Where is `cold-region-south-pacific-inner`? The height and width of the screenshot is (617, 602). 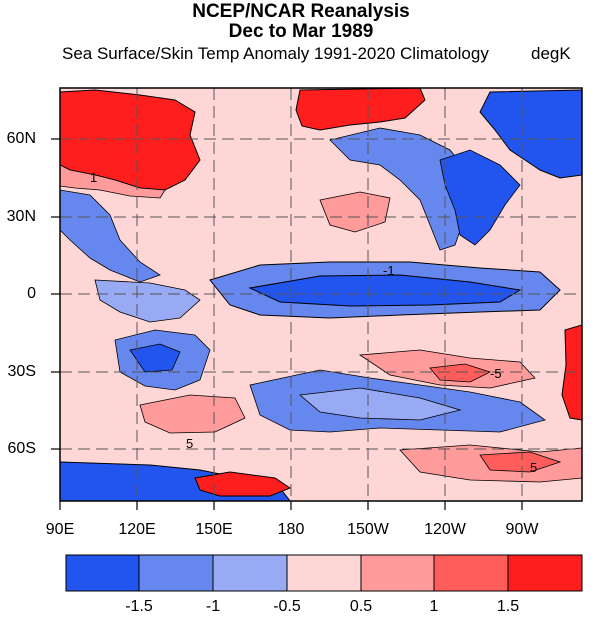 cold-region-south-pacific-inner is located at coordinates (380, 404).